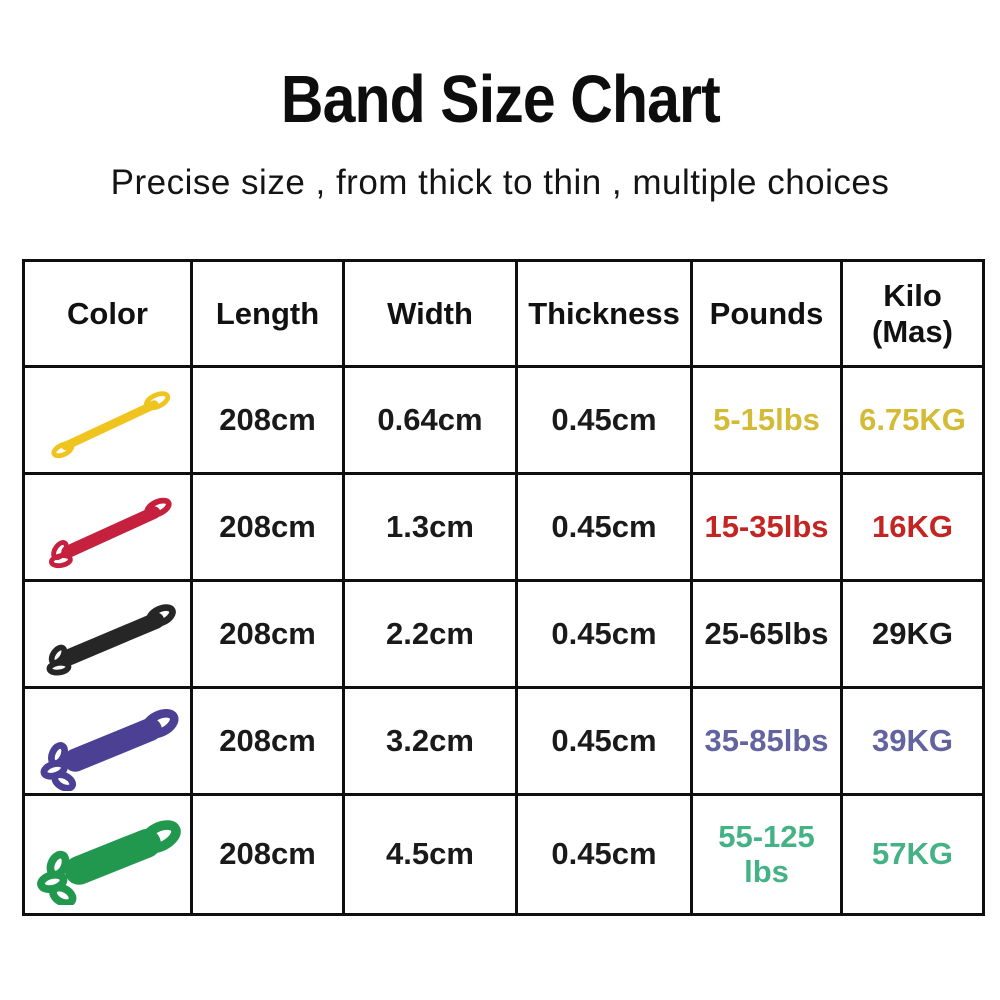  I want to click on column-header-color: Color, so click(107, 313).